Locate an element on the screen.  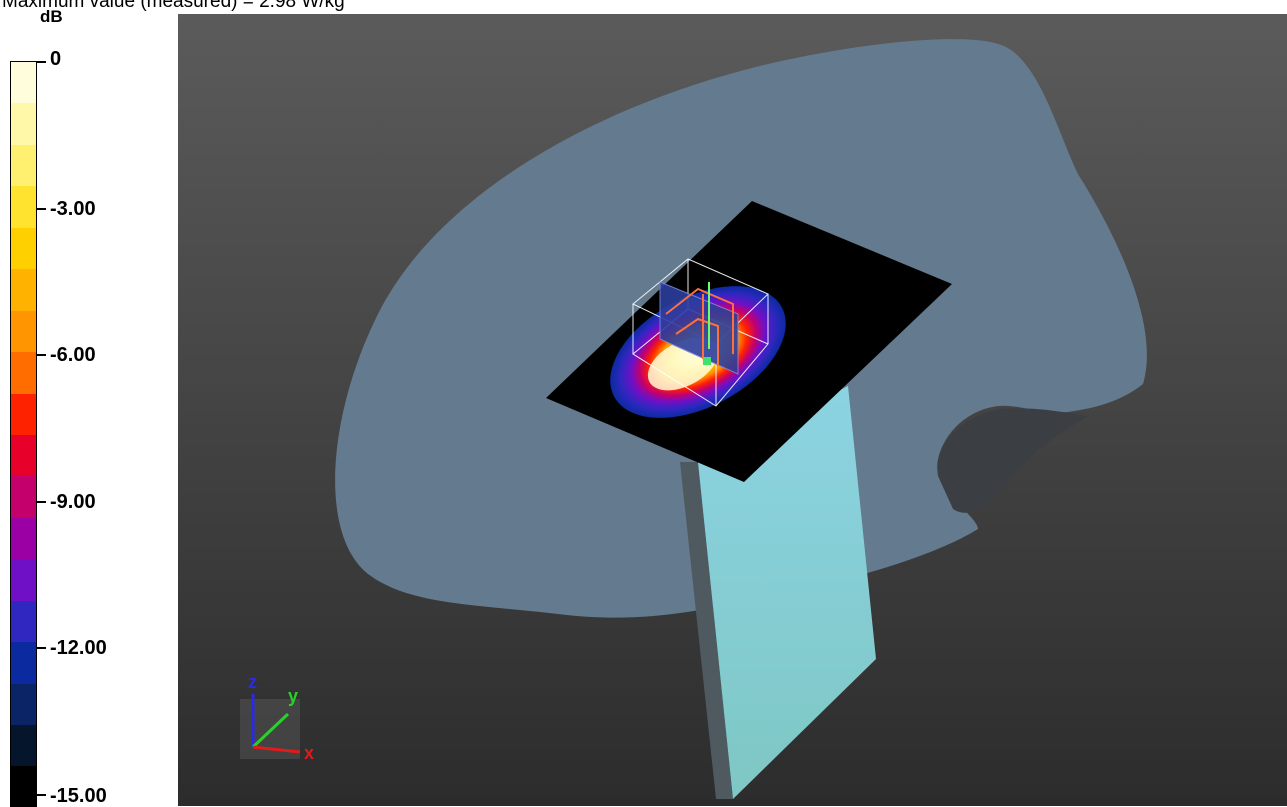
color-scale-bar is located at coordinates (23, 434).